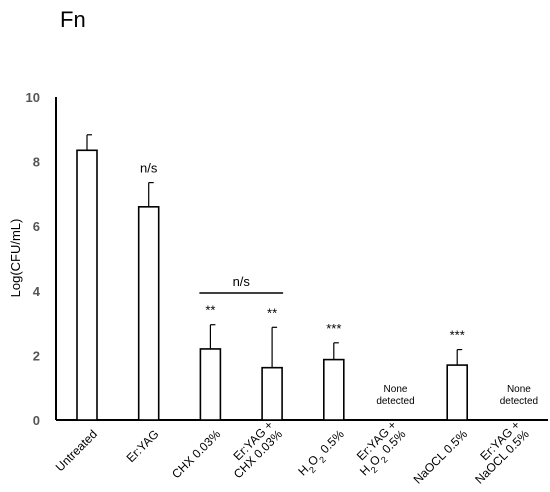 The width and height of the screenshot is (550, 492). Describe the element at coordinates (36, 420) in the screenshot. I see `y-tick-label: 0` at that location.